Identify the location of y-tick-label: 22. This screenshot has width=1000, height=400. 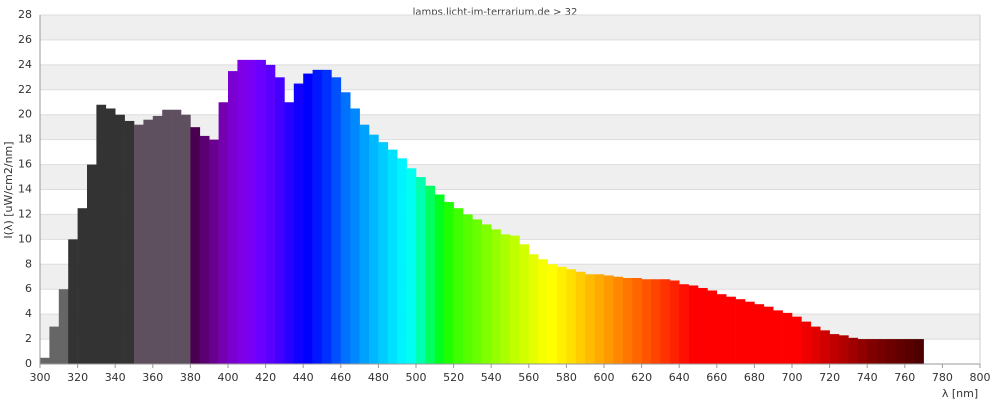
(25, 89).